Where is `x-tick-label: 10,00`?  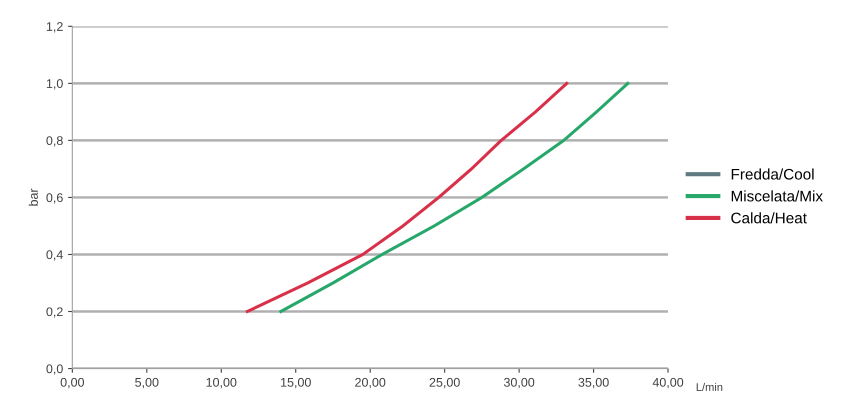
x-tick-label: 10,00 is located at coordinates (221, 383).